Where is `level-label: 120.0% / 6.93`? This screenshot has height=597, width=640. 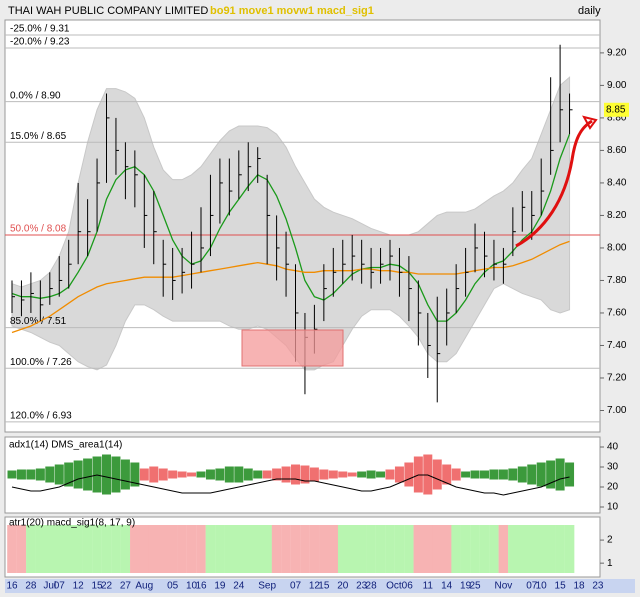 level-label: 120.0% / 6.93 is located at coordinates (41, 416).